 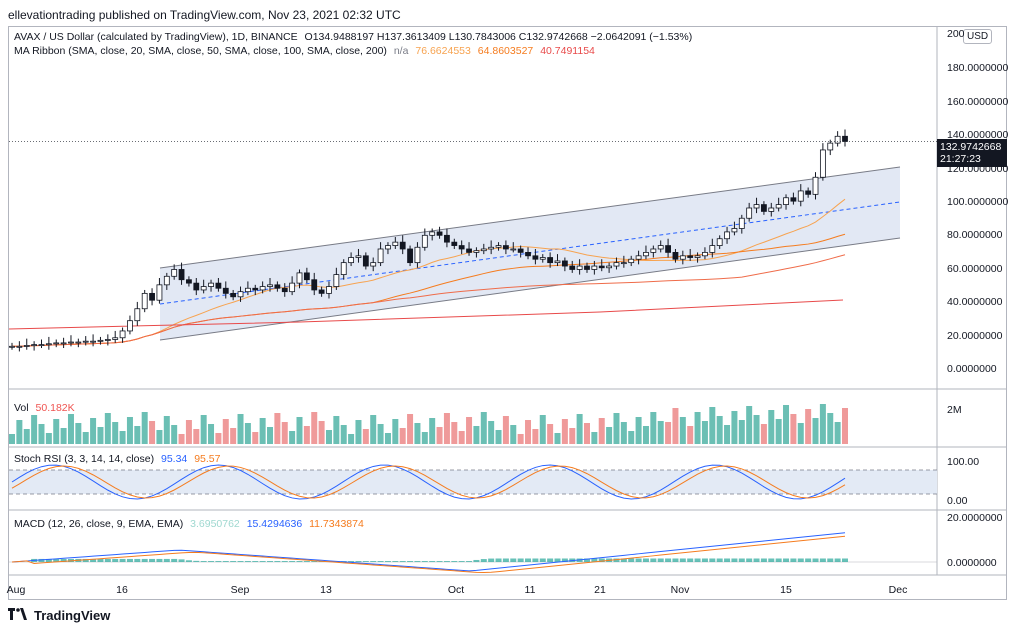 I want to click on time-tick: 15, so click(x=786, y=590).